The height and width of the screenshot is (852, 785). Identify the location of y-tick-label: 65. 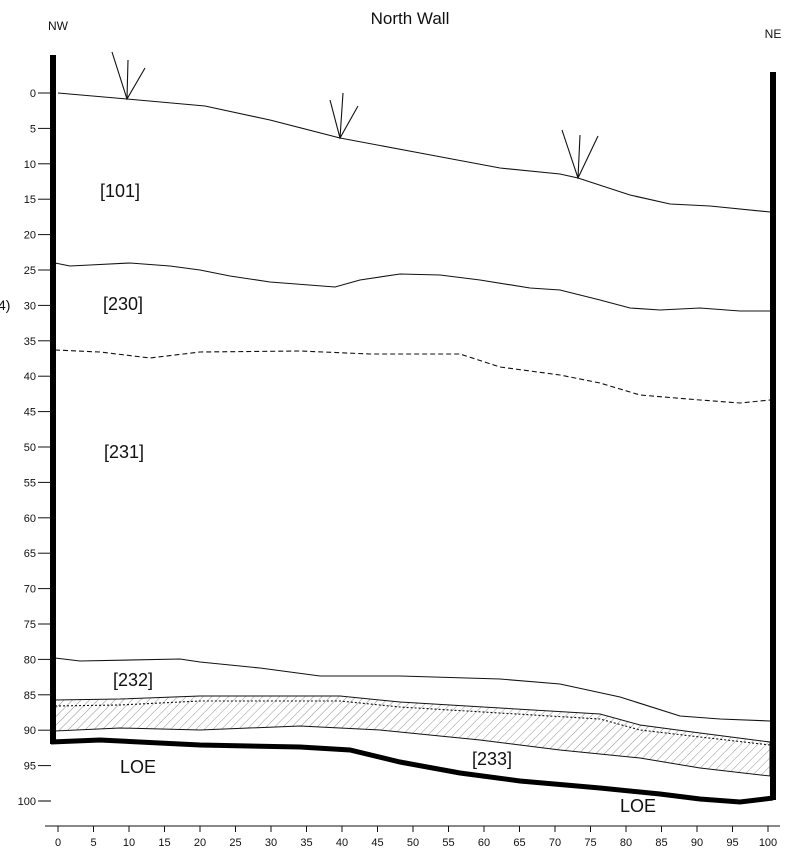
(30, 554).